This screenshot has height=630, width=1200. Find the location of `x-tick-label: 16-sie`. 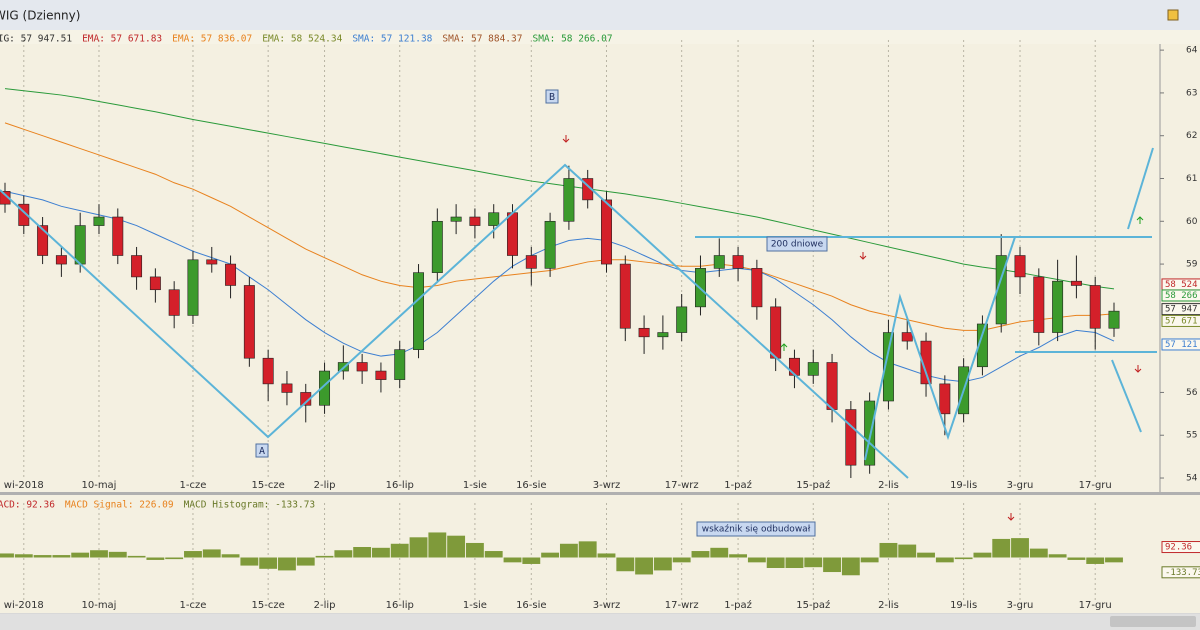

x-tick-label: 16-sie is located at coordinates (531, 485).